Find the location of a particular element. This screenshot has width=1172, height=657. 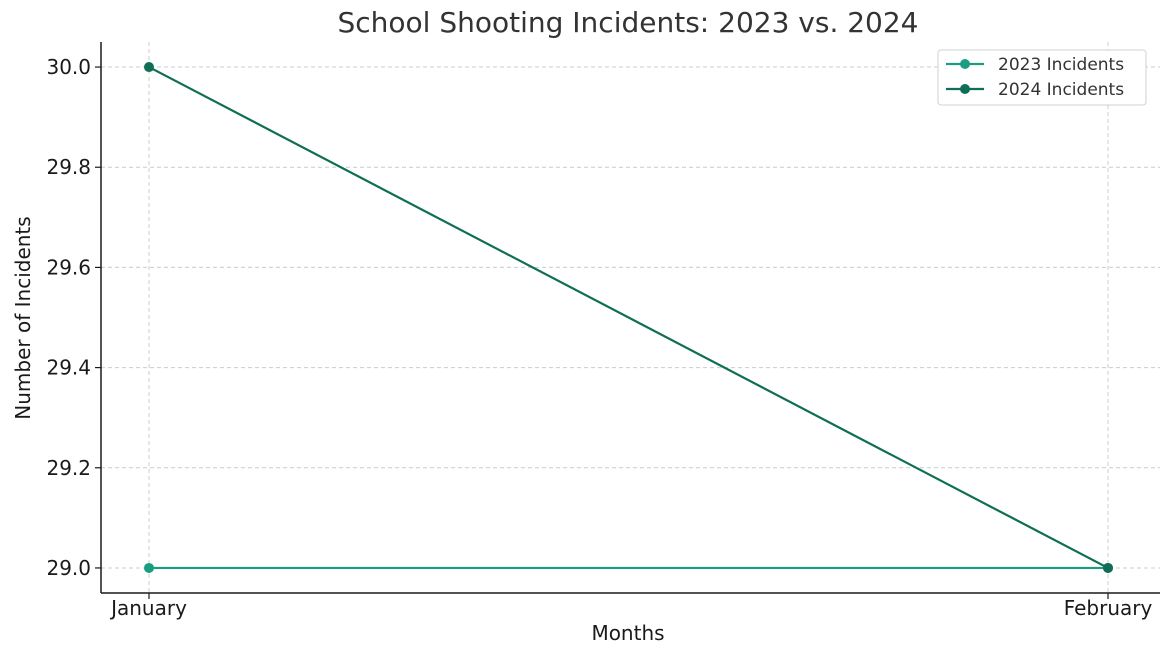

x-ticks: January February is located at coordinates (630, 606).